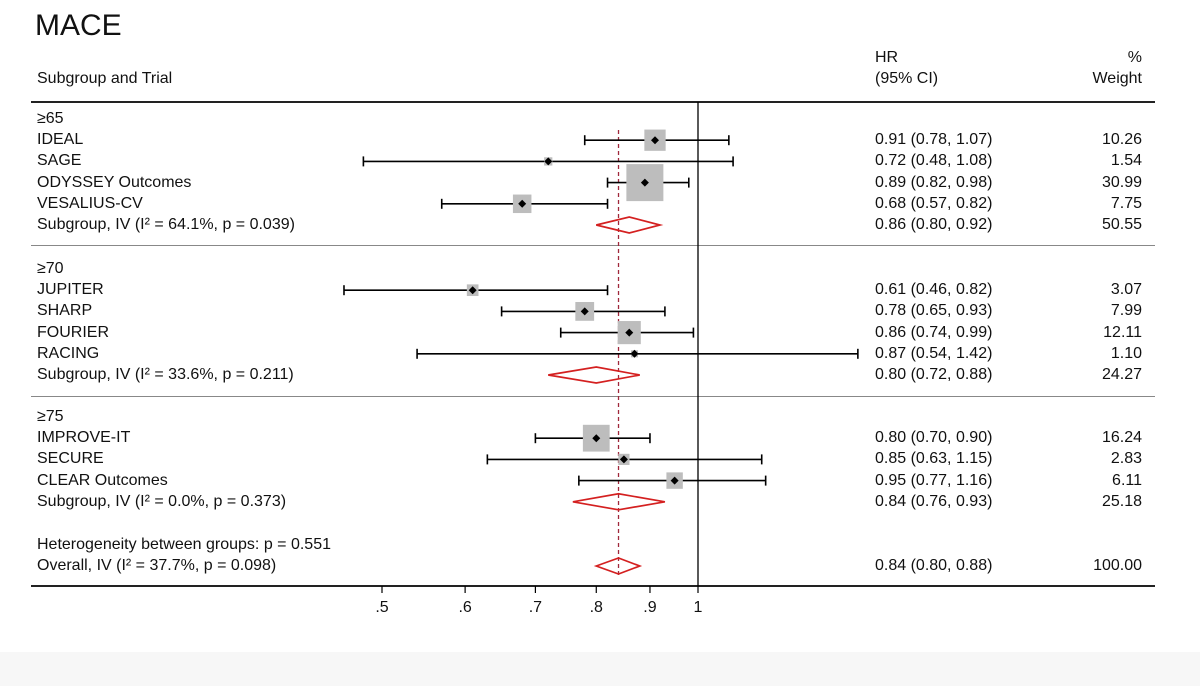 The image size is (1200, 686). I want to click on overall-hr-ci: 0.84 (0.80, 0.88), so click(934, 565).